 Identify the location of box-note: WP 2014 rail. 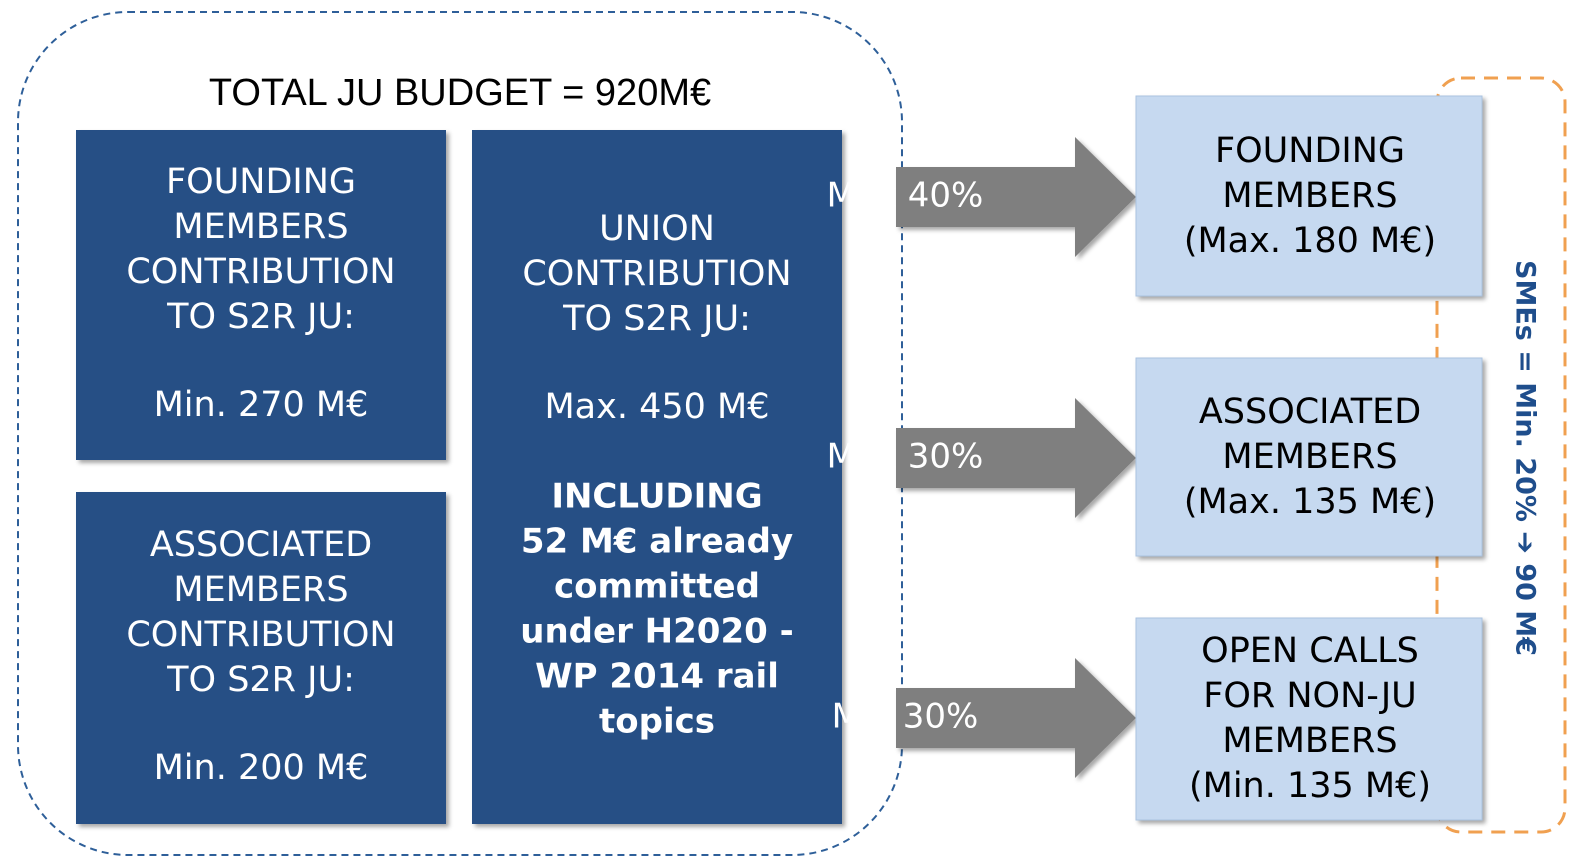
(657, 677).